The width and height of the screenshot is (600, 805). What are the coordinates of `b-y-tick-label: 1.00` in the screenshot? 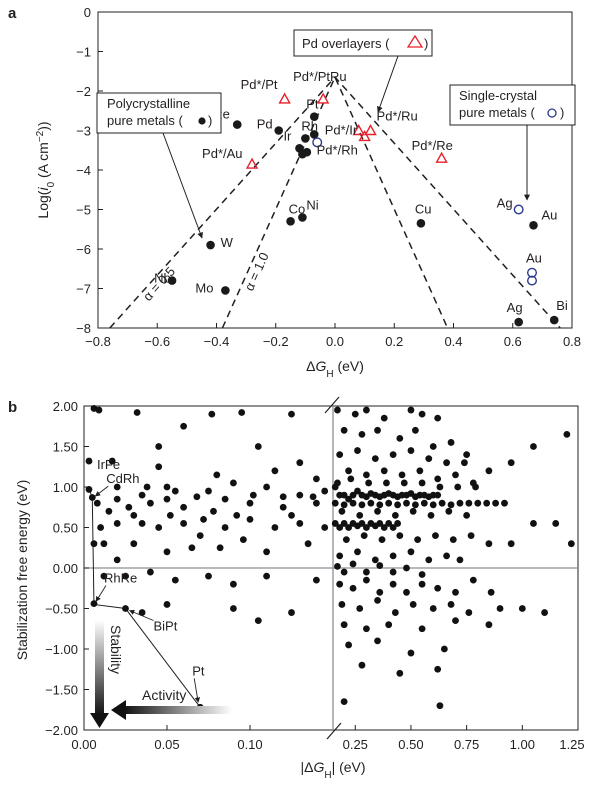 It's located at (65, 487).